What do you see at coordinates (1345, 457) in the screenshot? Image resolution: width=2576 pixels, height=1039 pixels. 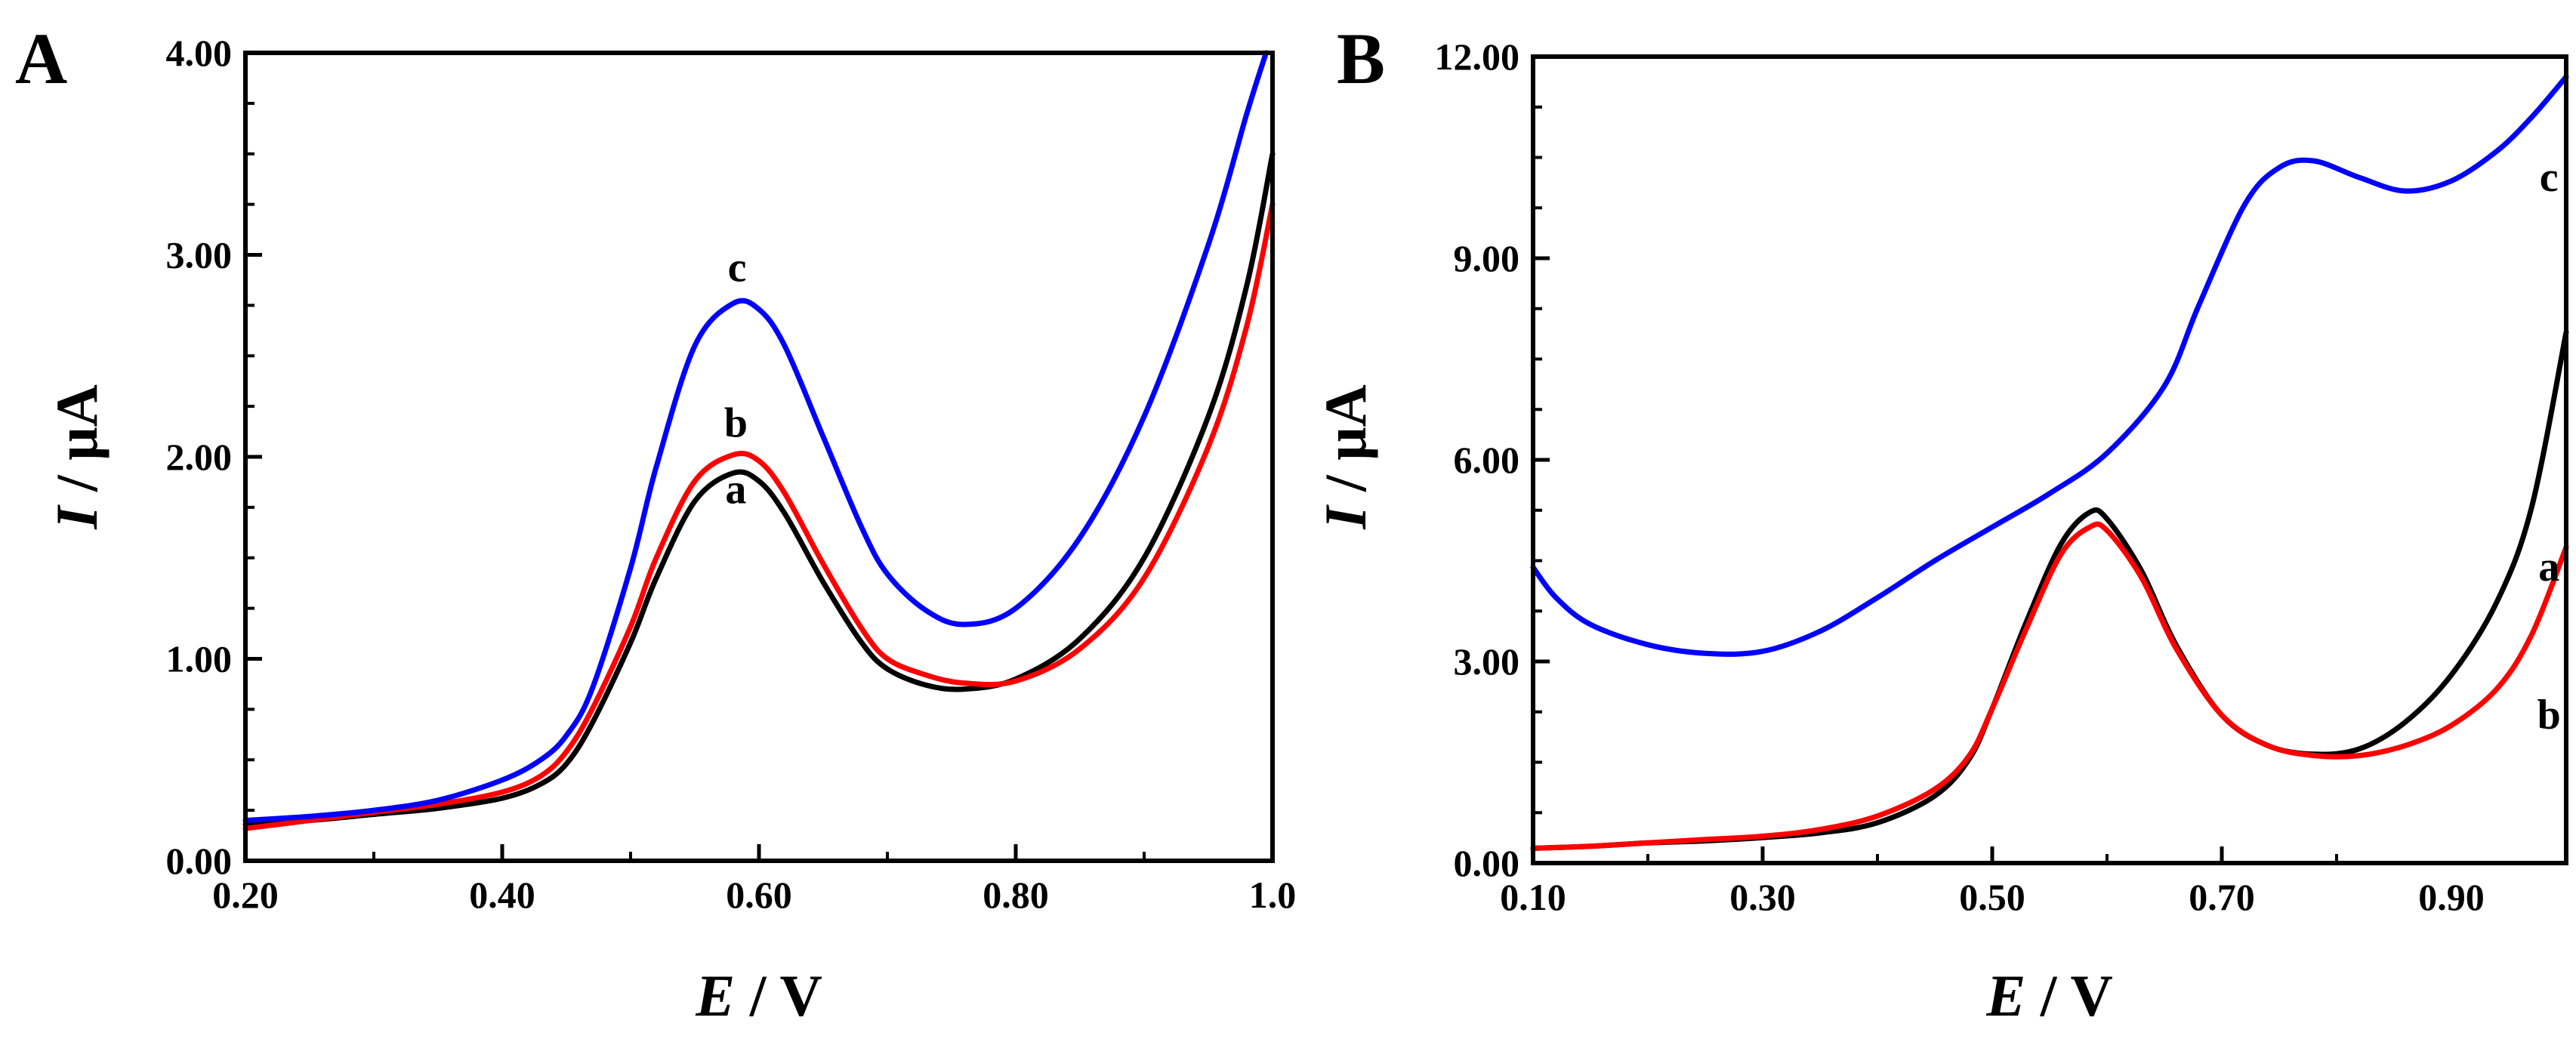 I see `y-axis-label-b: I / μA` at bounding box center [1345, 457].